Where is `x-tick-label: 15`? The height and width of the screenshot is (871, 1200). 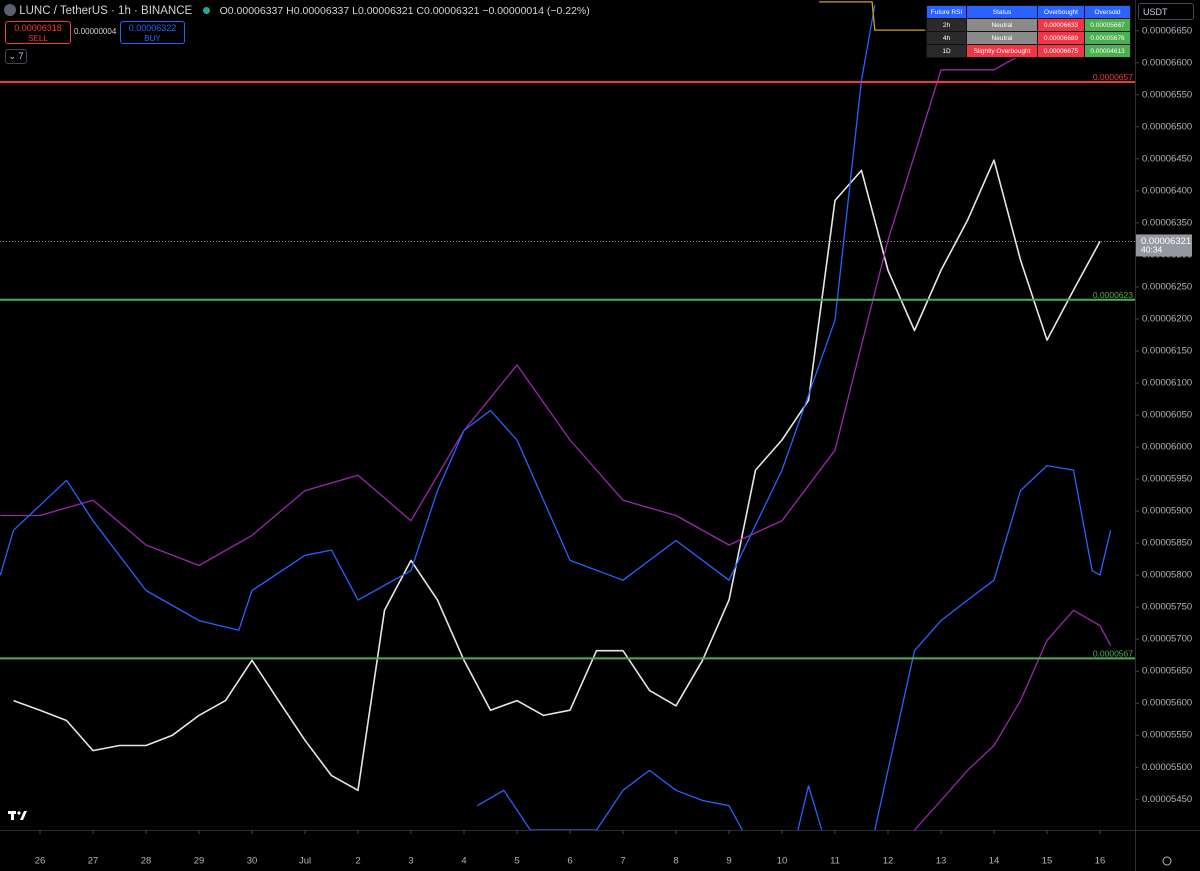
x-tick-label: 15 is located at coordinates (1047, 861).